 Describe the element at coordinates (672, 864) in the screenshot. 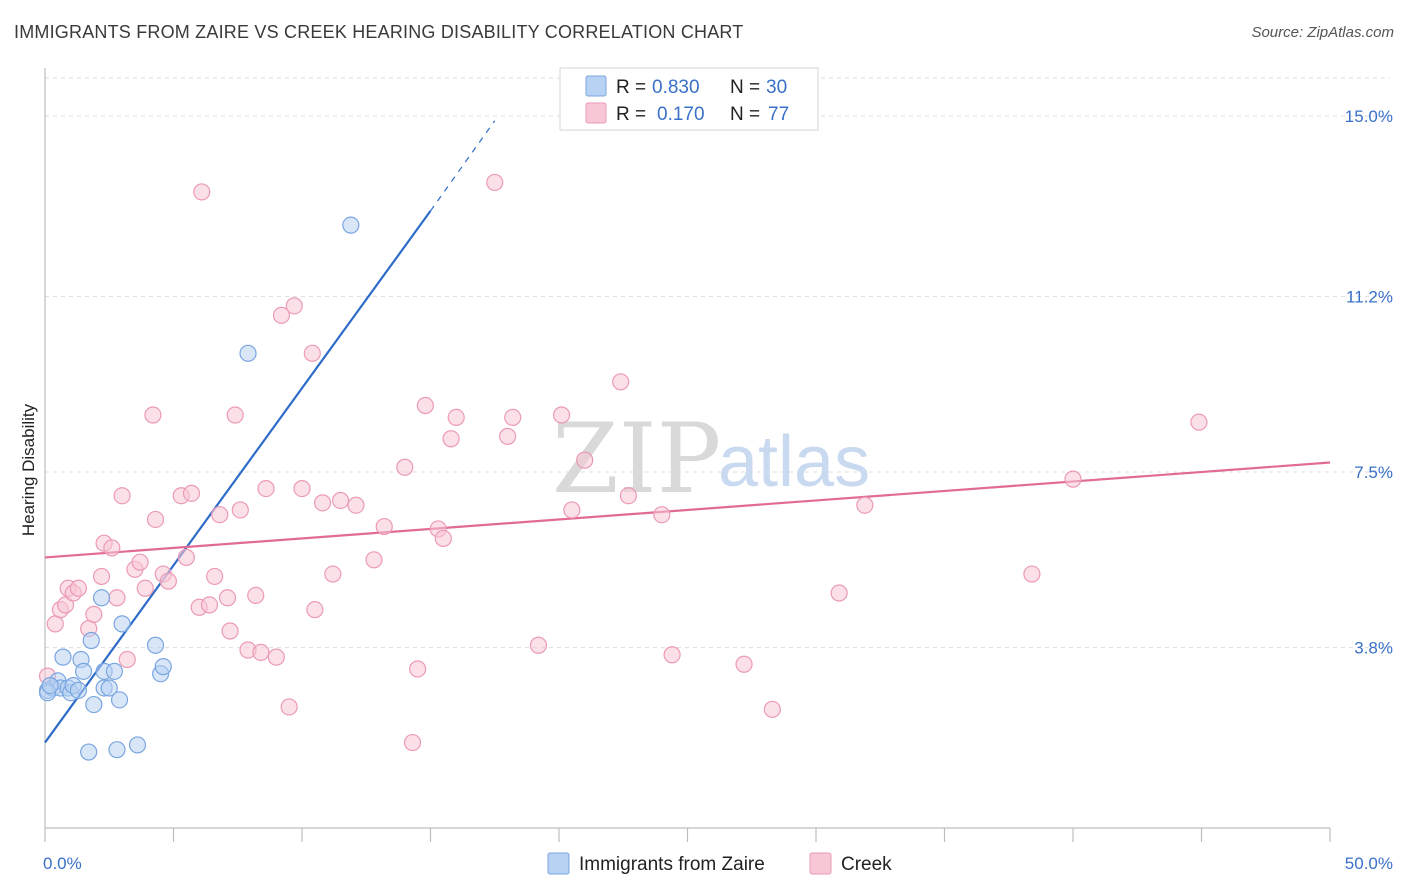

I see `series-legend-label-zaire: Immigrants from Zaire` at that location.